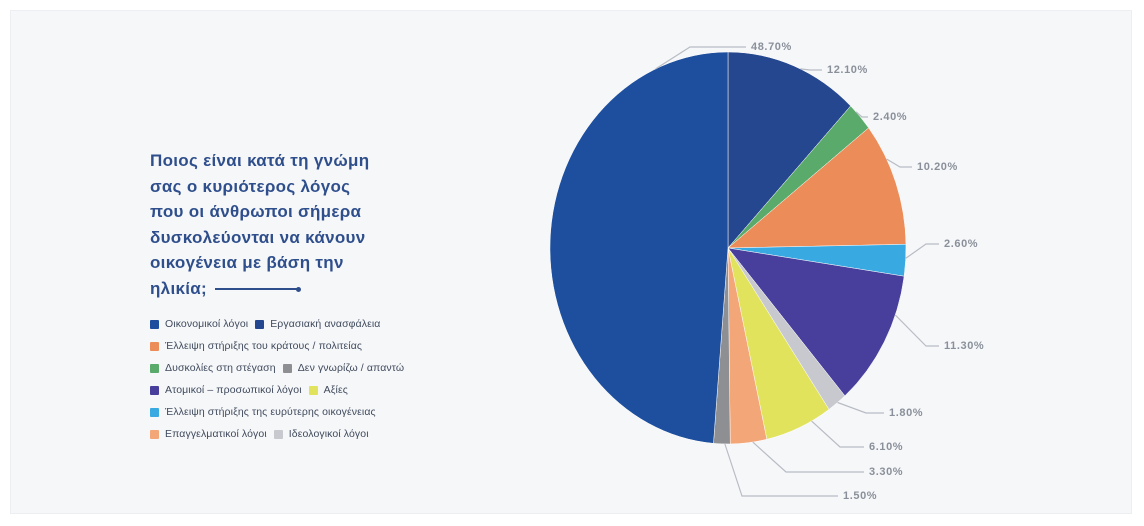 Image resolution: width=1144 pixels, height=526 pixels. What do you see at coordinates (964, 346) in the screenshot?
I see `value-label: 11.30%` at bounding box center [964, 346].